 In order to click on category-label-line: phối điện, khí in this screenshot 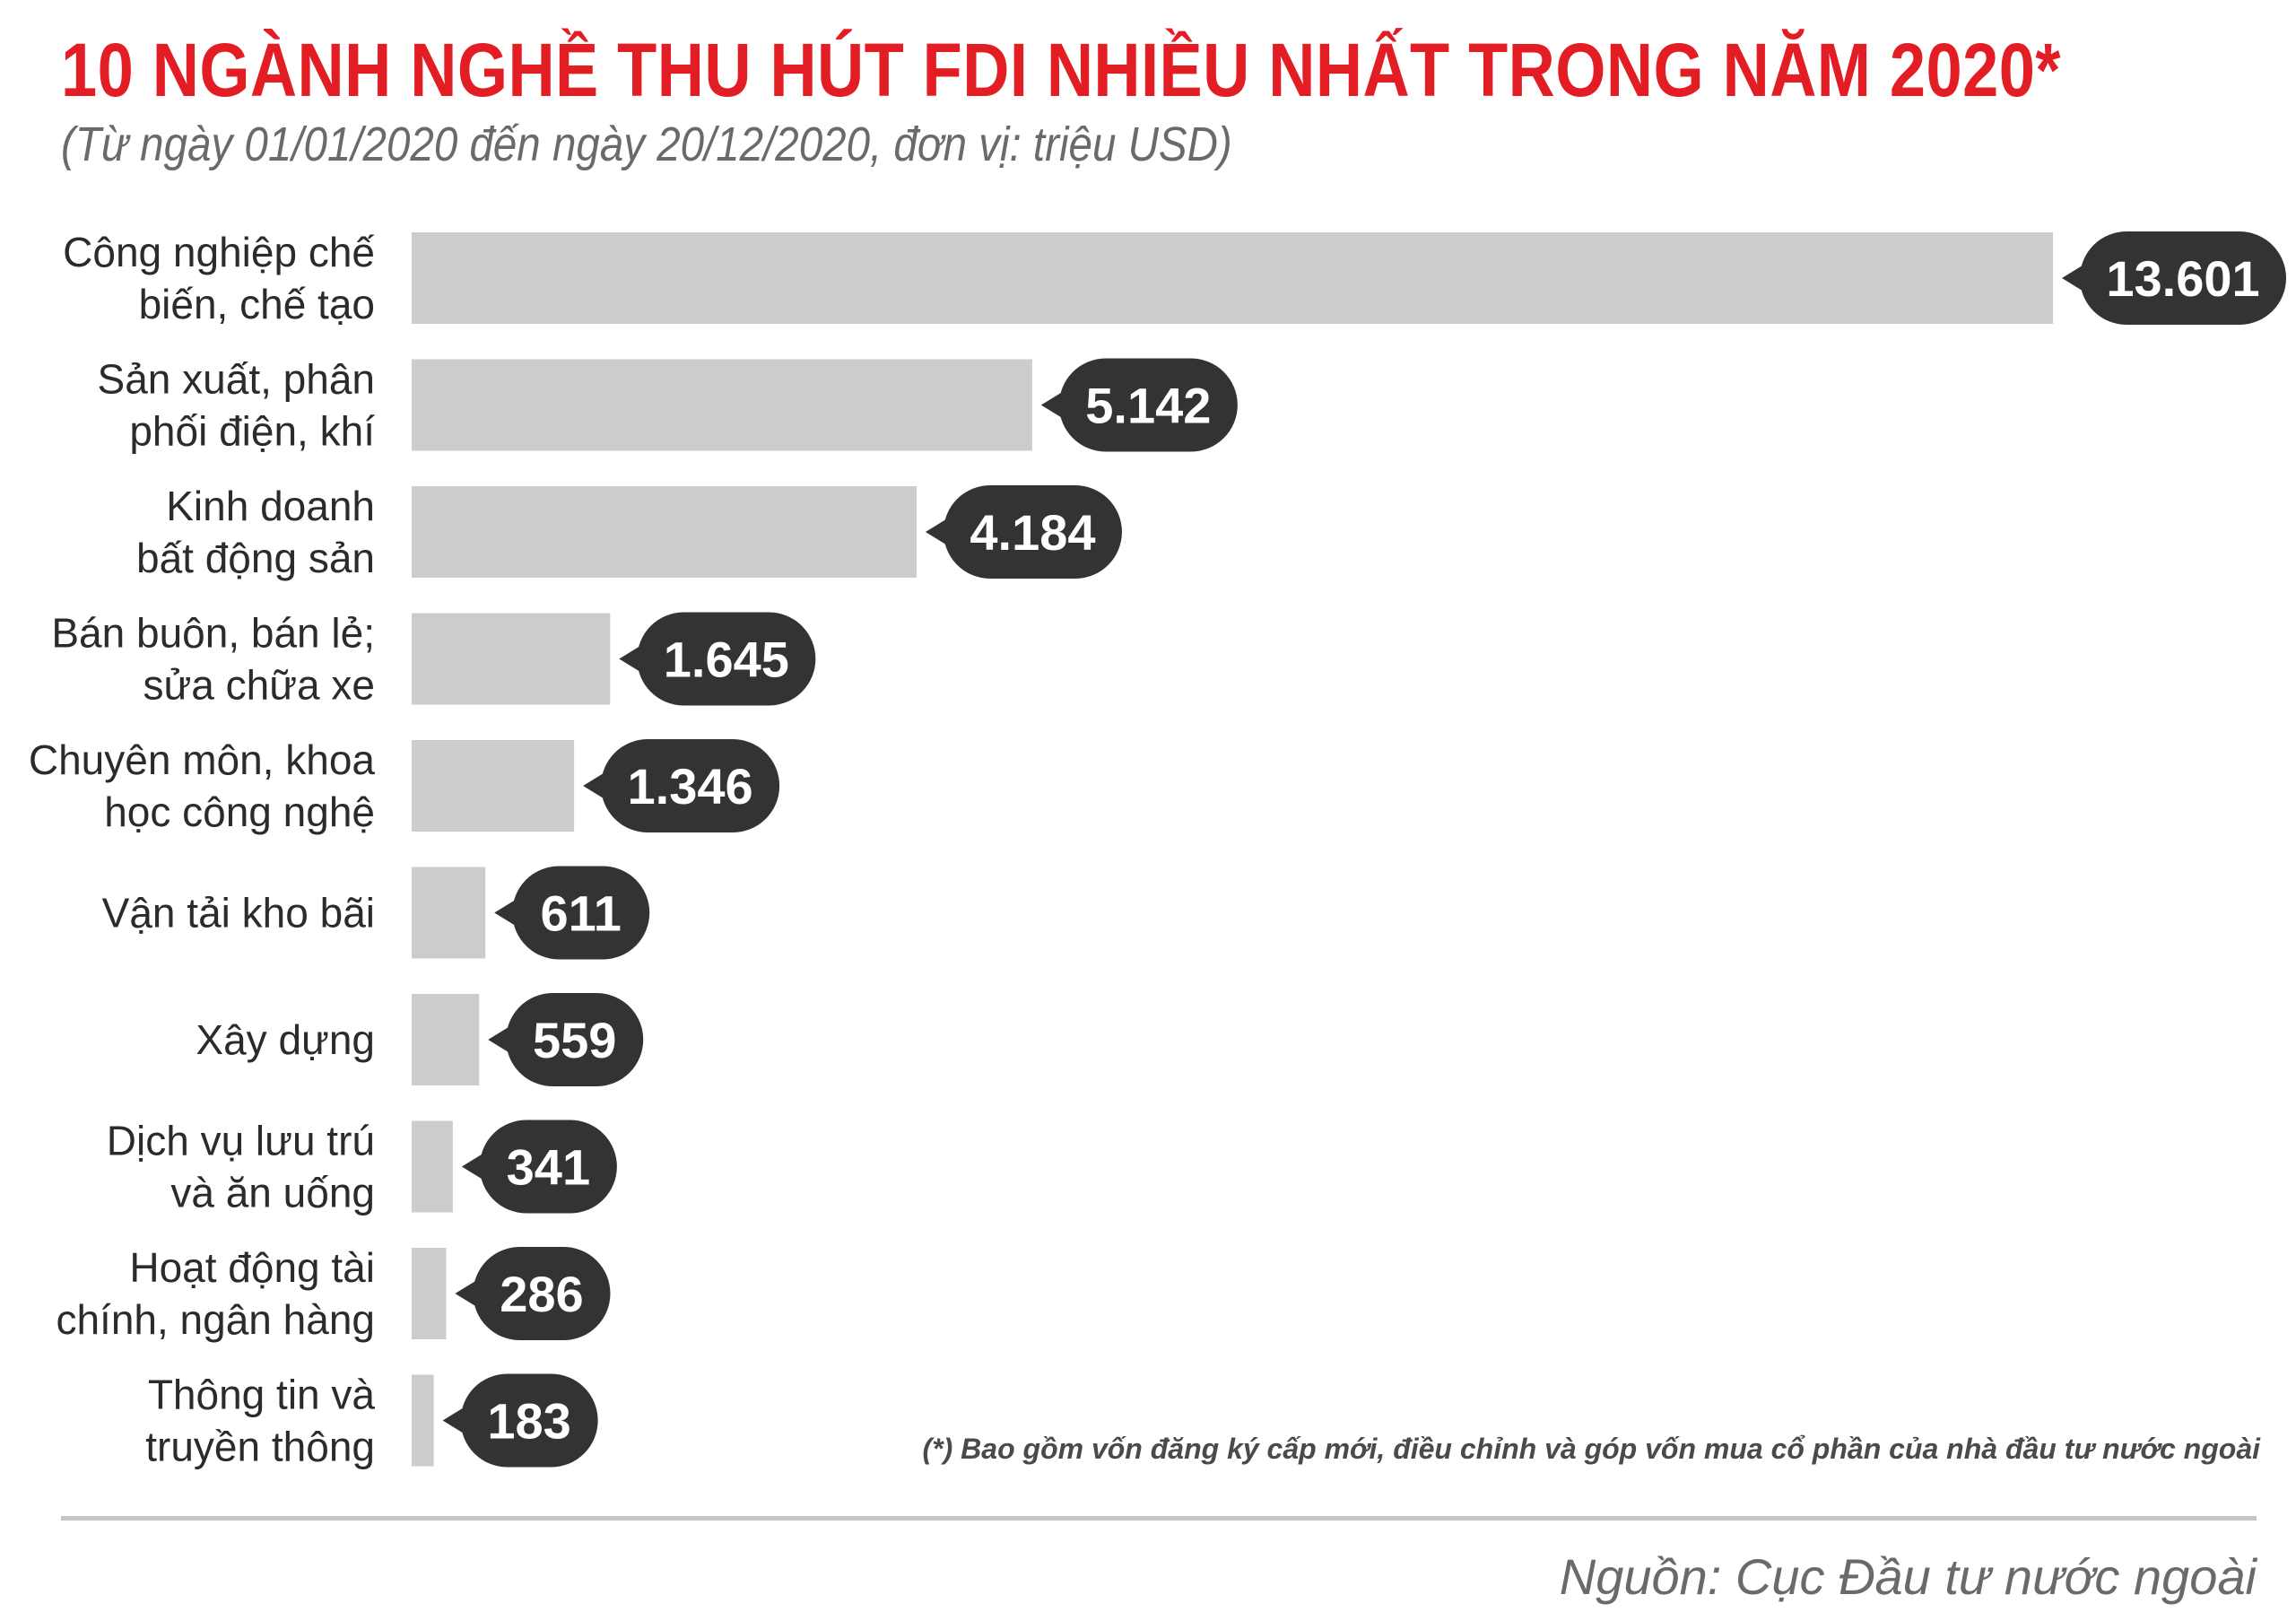, I will do `click(252, 431)`.